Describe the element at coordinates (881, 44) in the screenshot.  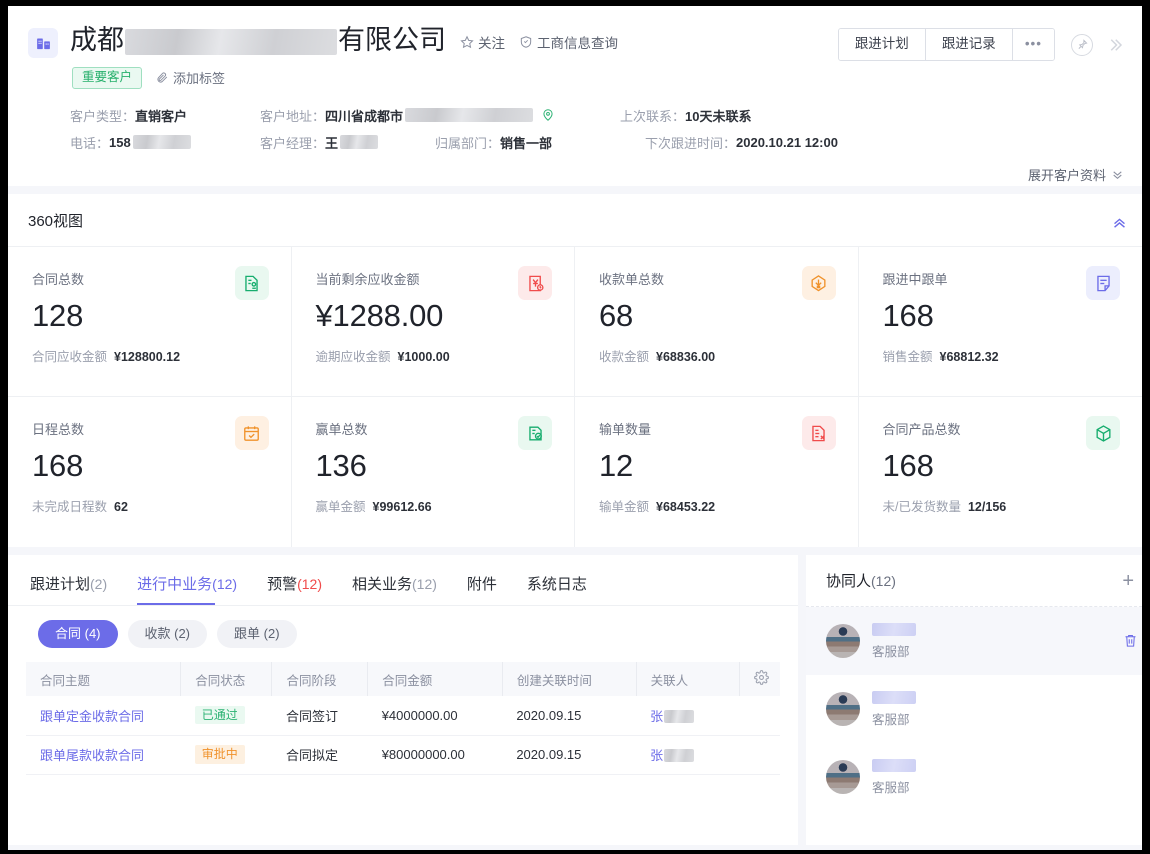
I see `follow-plan-button: 跟进计划` at that location.